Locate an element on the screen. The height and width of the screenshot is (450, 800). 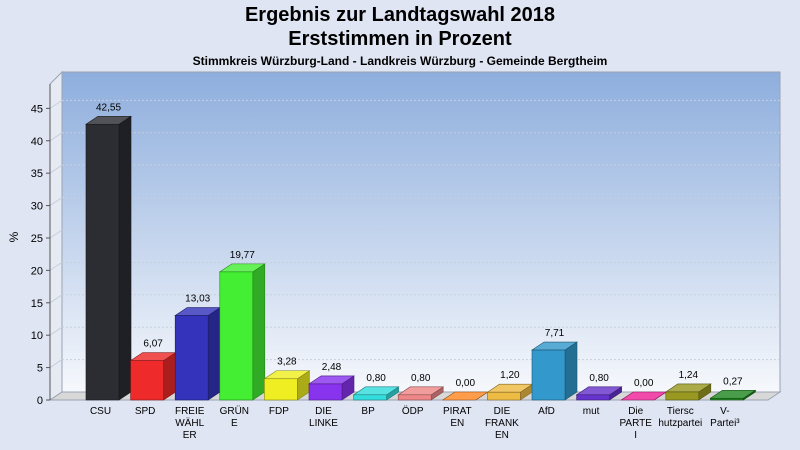
x-tick-label: BP is located at coordinates (368, 411).